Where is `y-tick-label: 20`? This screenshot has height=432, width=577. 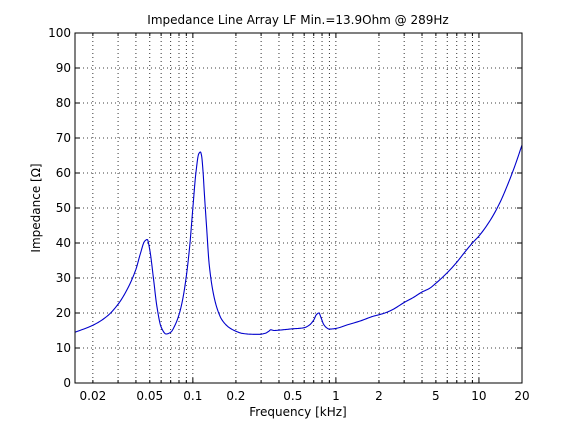 y-tick-label: 20 is located at coordinates (63, 313).